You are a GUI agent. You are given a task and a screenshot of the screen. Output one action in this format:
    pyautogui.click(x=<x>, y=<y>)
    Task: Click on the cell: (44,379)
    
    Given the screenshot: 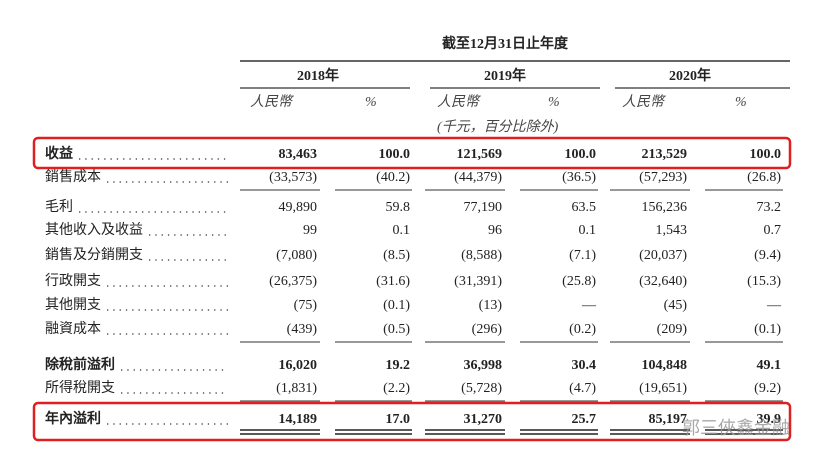 What is the action you would take?
    pyautogui.click(x=478, y=177)
    